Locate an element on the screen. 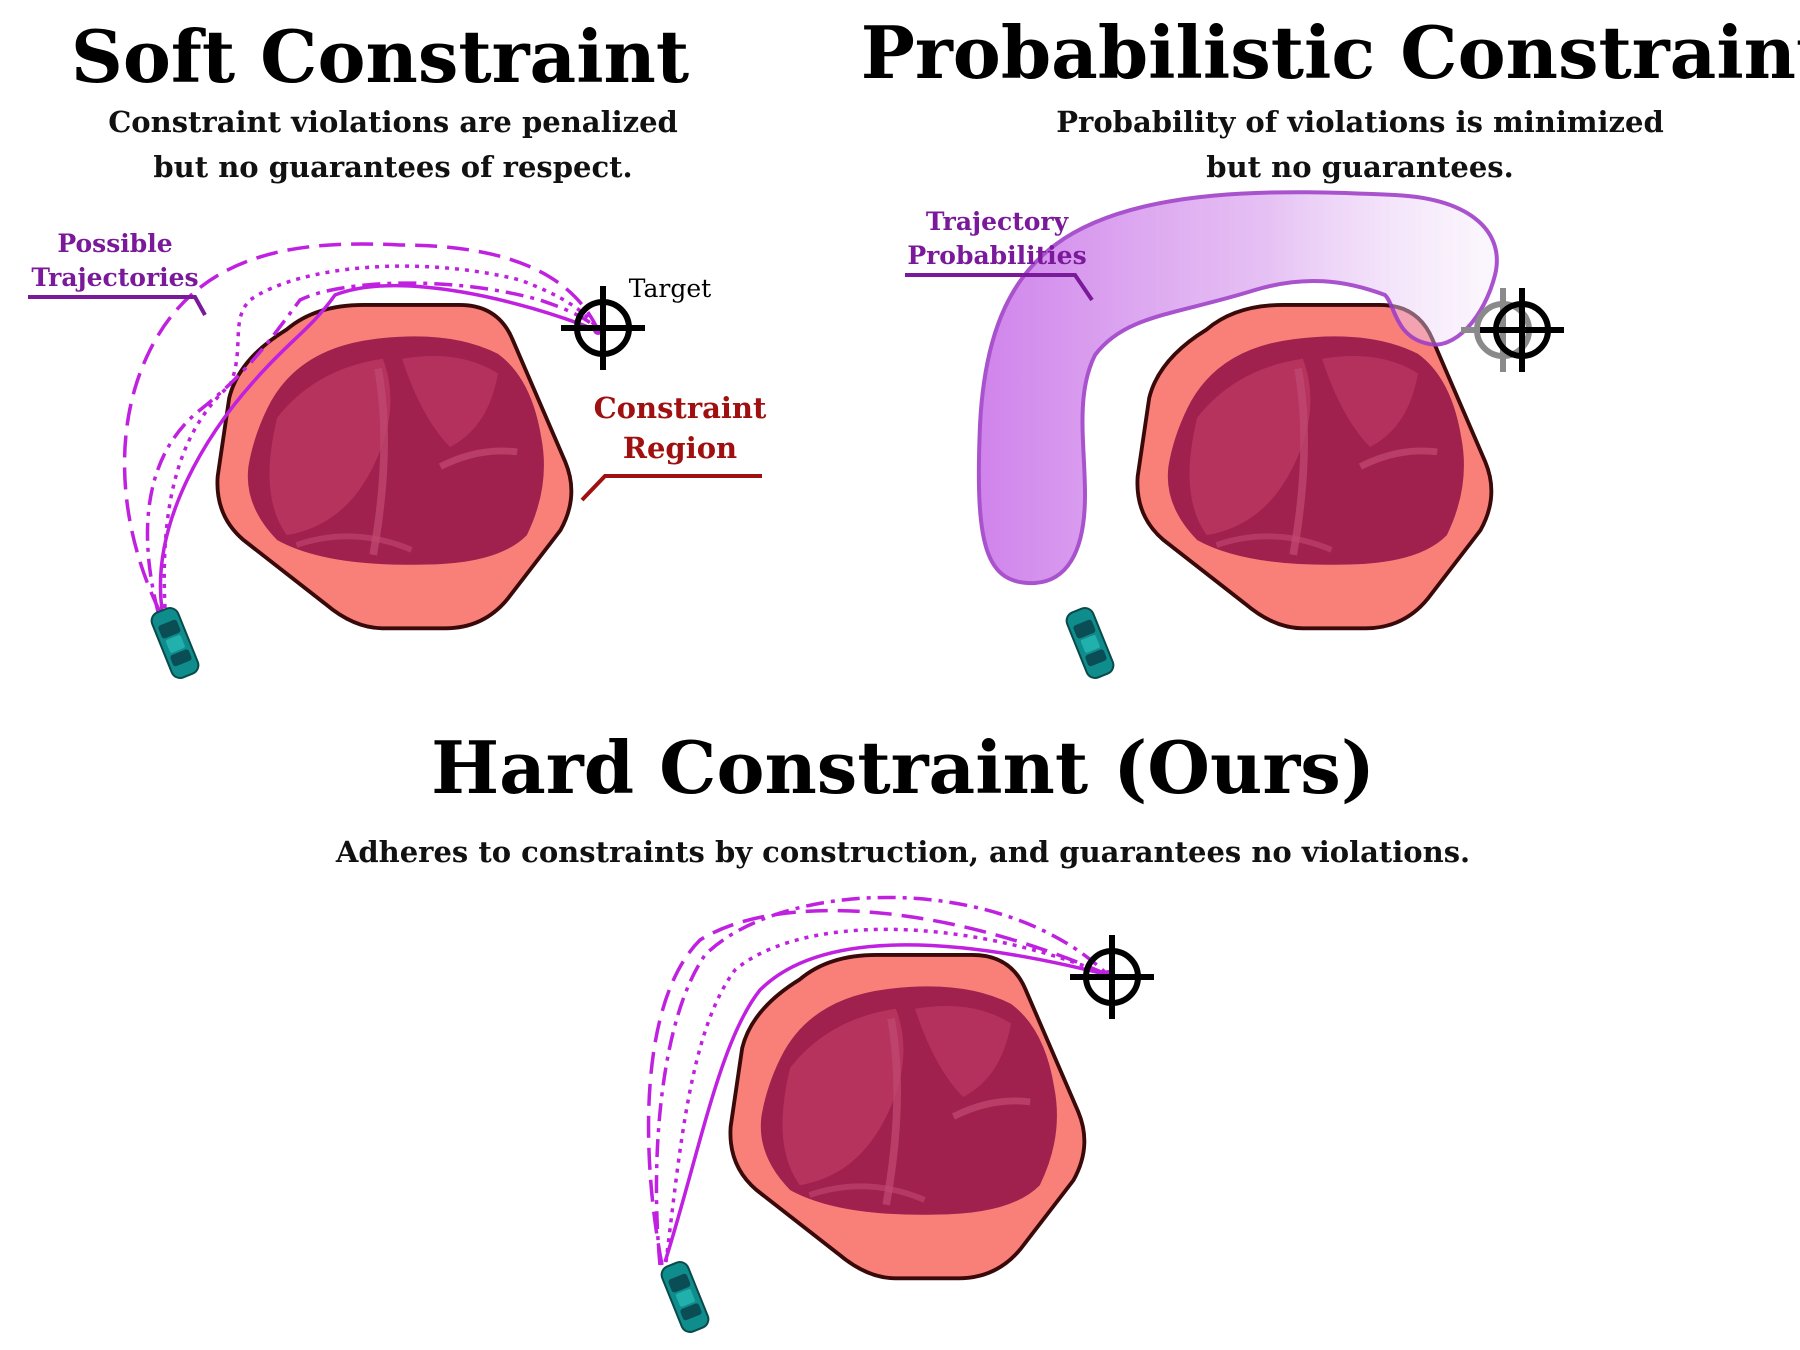 The width and height of the screenshot is (1800, 1350). soft-region-label-line1: Constraint is located at coordinates (680, 408).